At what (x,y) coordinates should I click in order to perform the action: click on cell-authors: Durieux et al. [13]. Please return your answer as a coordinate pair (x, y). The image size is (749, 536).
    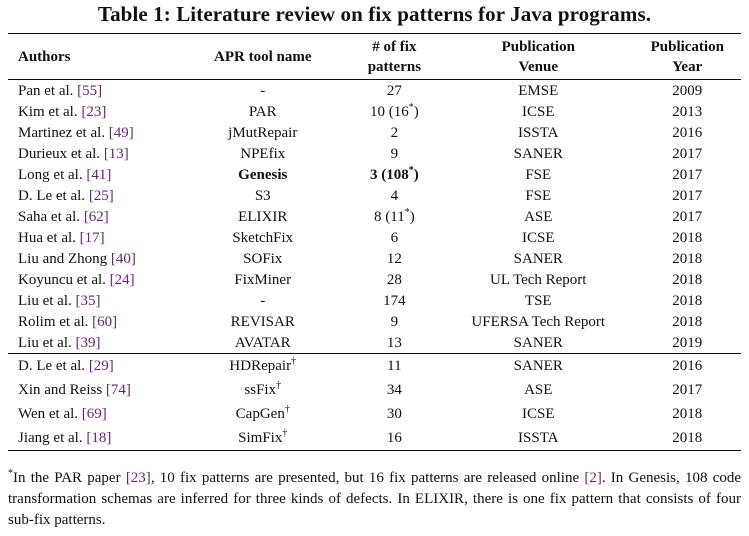
    Looking at the image, I should click on (94, 153).